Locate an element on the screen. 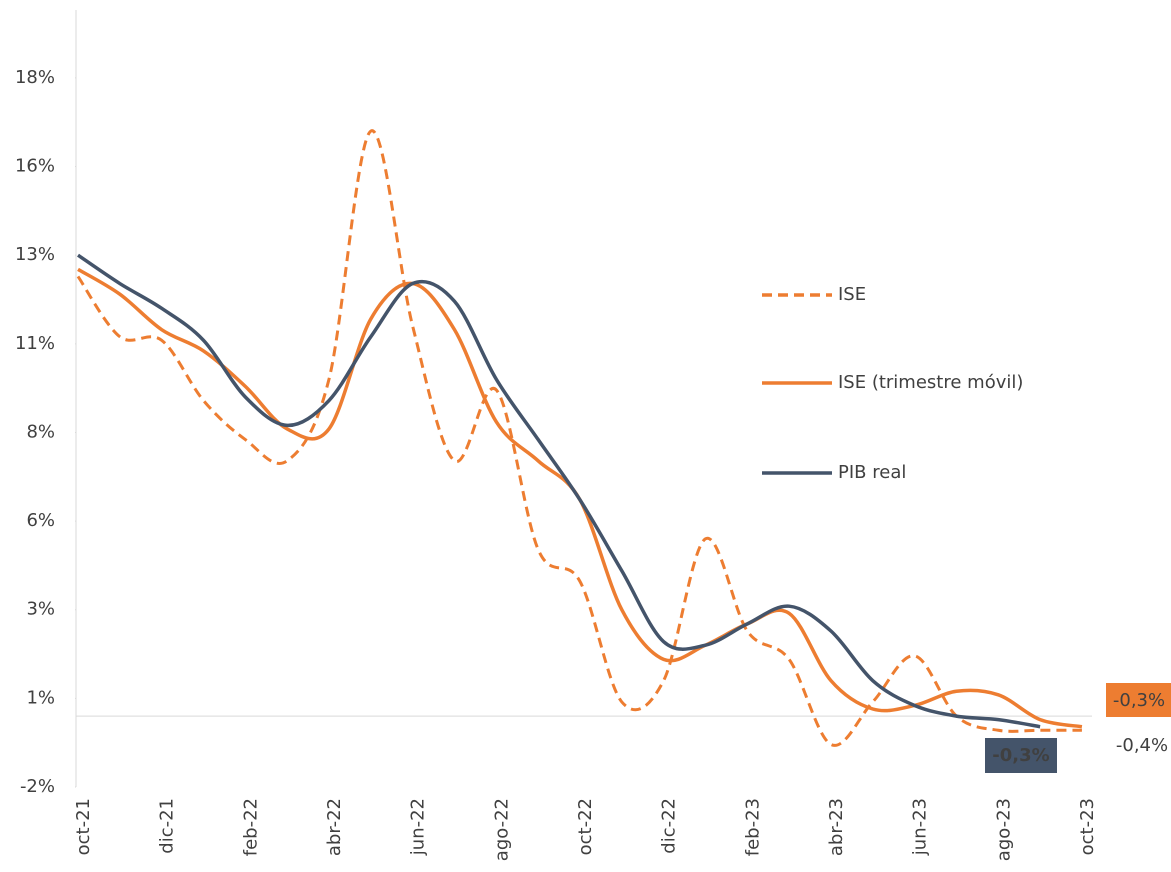 Image resolution: width=1171 pixels, height=872 pixels. y-tick-label: 6% is located at coordinates (40, 520).